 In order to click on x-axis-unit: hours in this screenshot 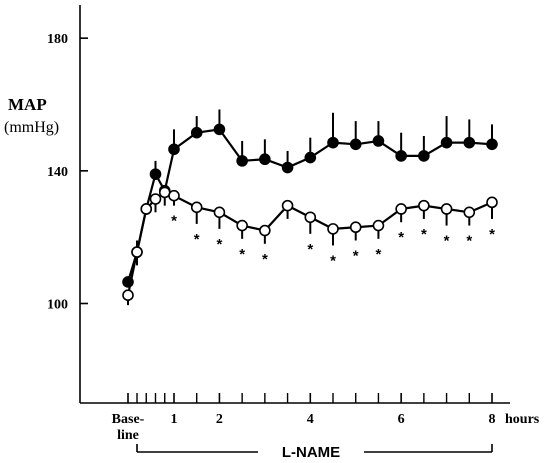, I will do `click(522, 419)`.